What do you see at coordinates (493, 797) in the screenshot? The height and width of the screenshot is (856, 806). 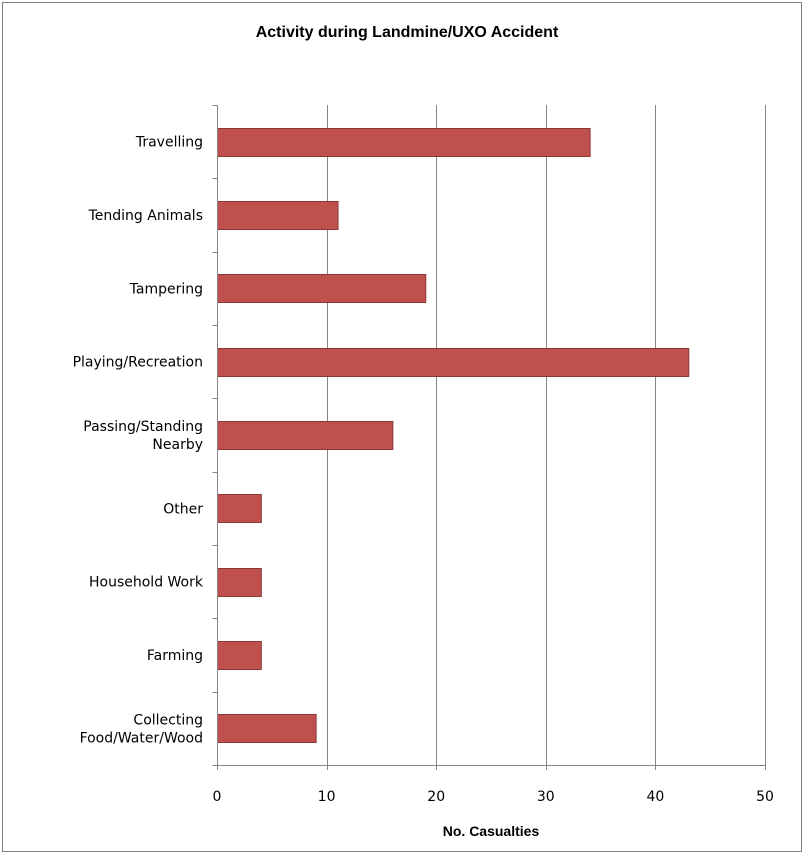 I see `x-tick-labels: 0 10 20 30 40 50` at bounding box center [493, 797].